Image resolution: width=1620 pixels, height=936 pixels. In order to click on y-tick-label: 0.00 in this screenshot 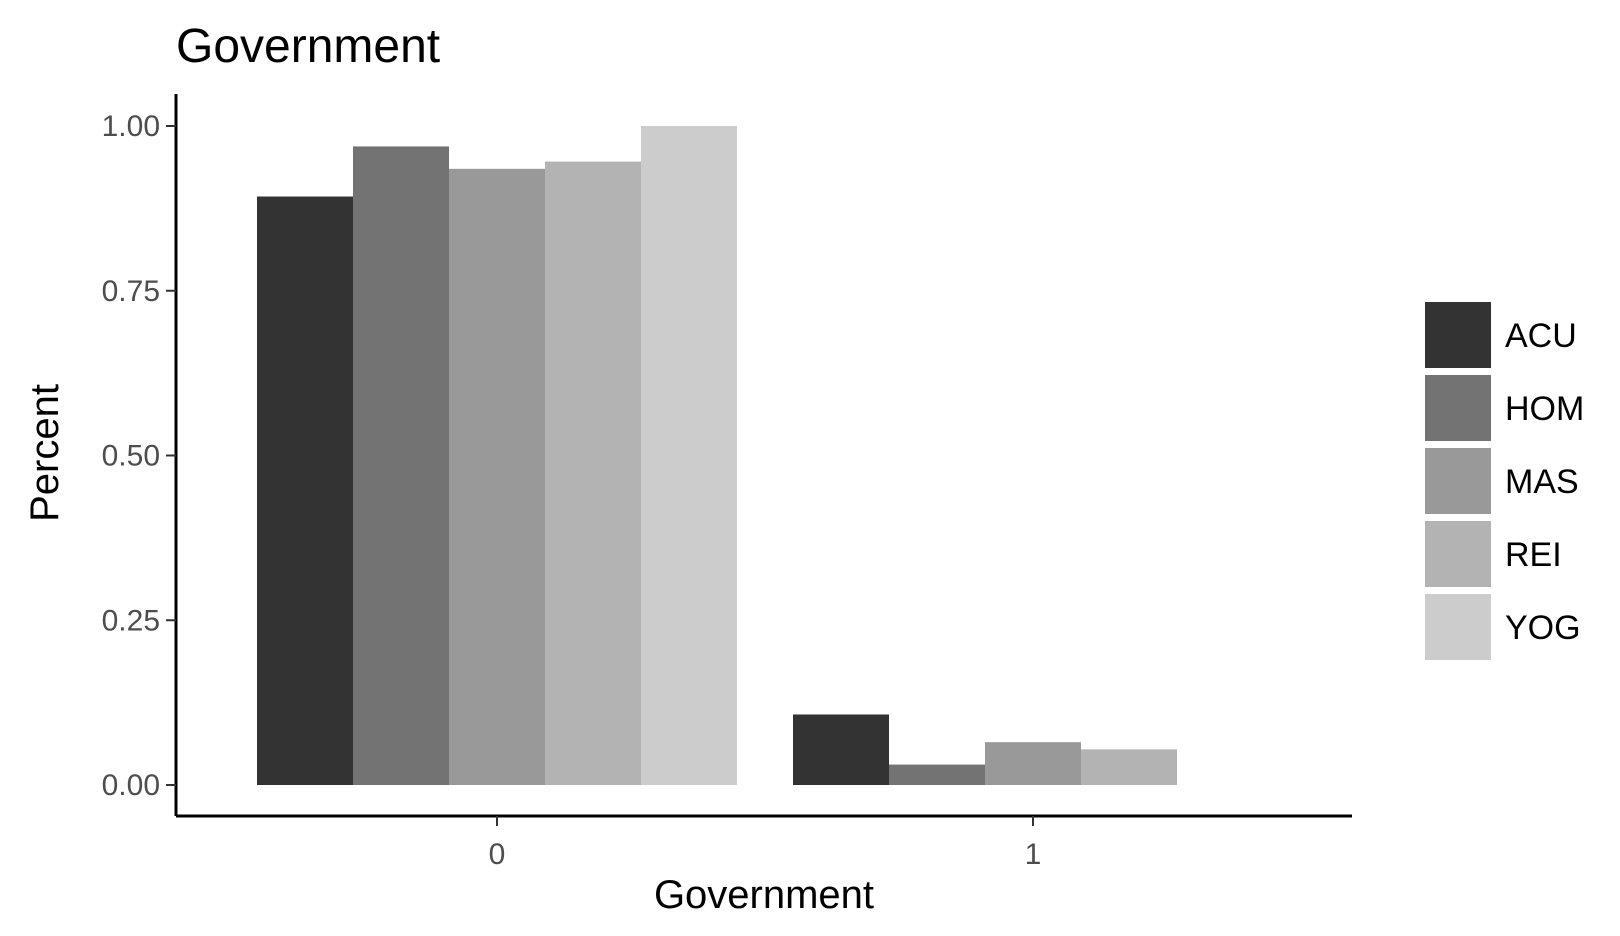, I will do `click(131, 785)`.